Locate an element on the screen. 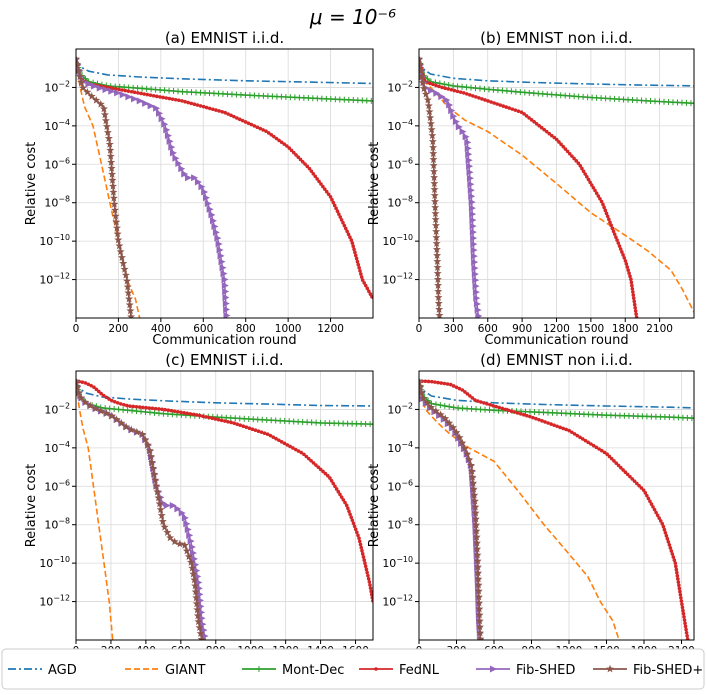 This screenshot has height=695, width=706. legend-label: Fib-SHED is located at coordinates (545, 670).